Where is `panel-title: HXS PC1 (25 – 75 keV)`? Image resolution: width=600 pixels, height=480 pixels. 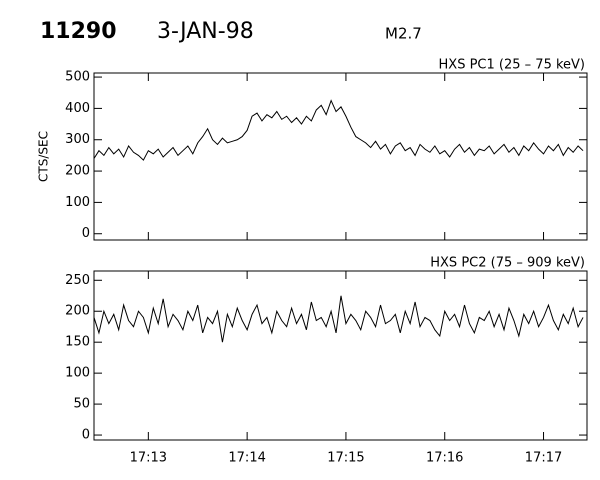
panel-title: HXS PC1 (25 – 75 keV) is located at coordinates (512, 65).